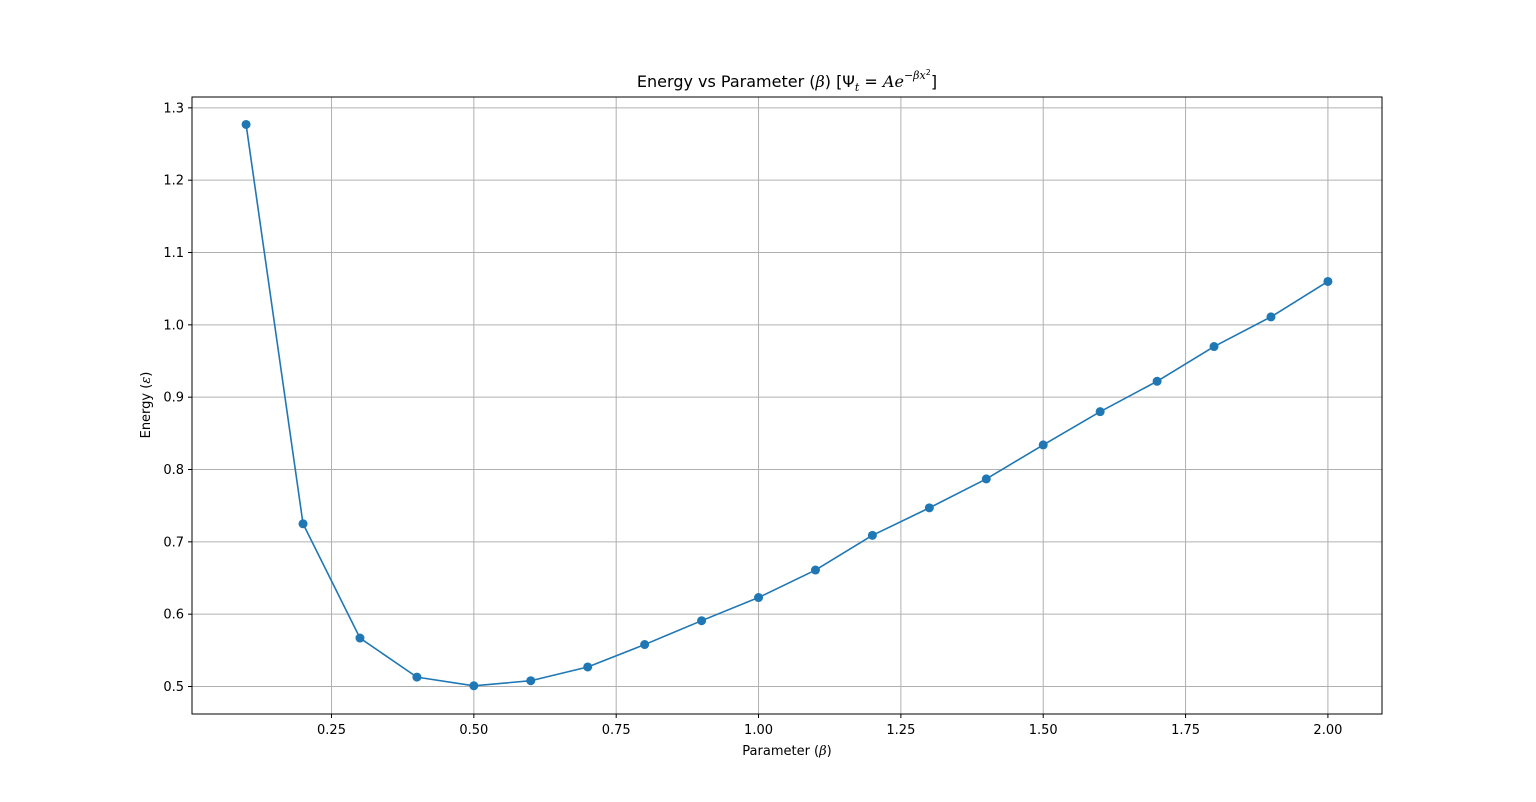 The width and height of the screenshot is (1536, 802). Describe the element at coordinates (173, 615) in the screenshot. I see `y-tick-label: 0.6` at that location.